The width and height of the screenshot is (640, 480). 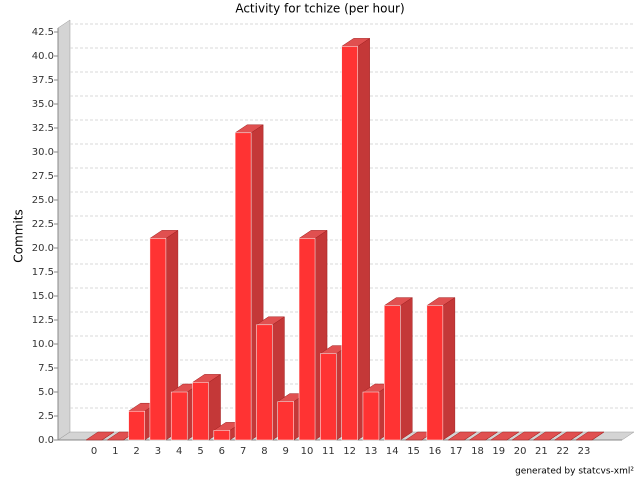 I want to click on side-wall, so click(x=64, y=230).